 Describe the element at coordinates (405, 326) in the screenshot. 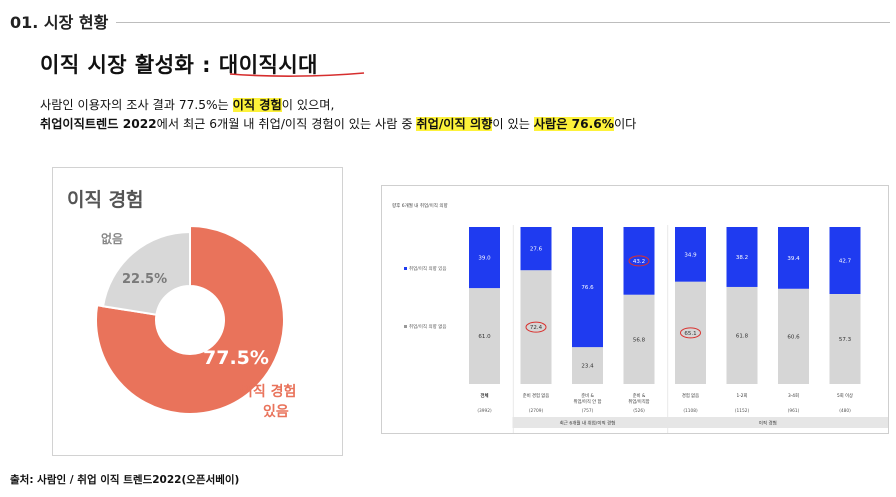

I see `legend-swatch-no` at that location.